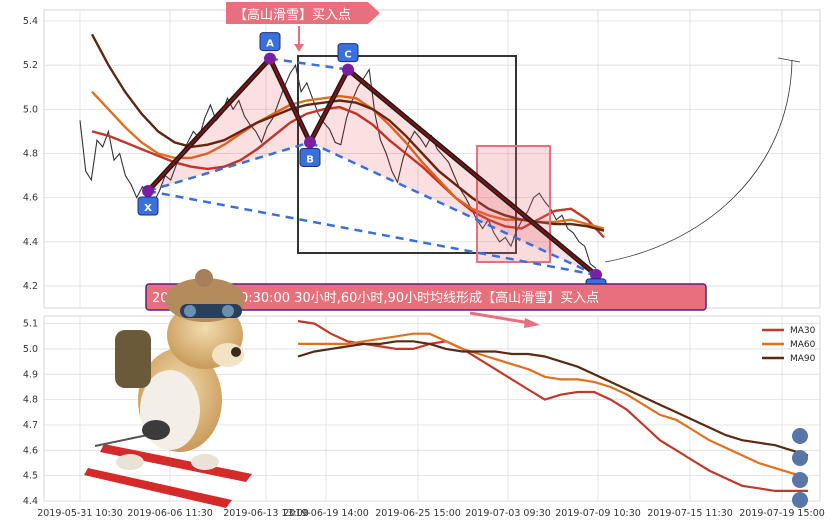  What do you see at coordinates (803, 345) in the screenshot?
I see `legend-label-ma60: MA60` at bounding box center [803, 345].